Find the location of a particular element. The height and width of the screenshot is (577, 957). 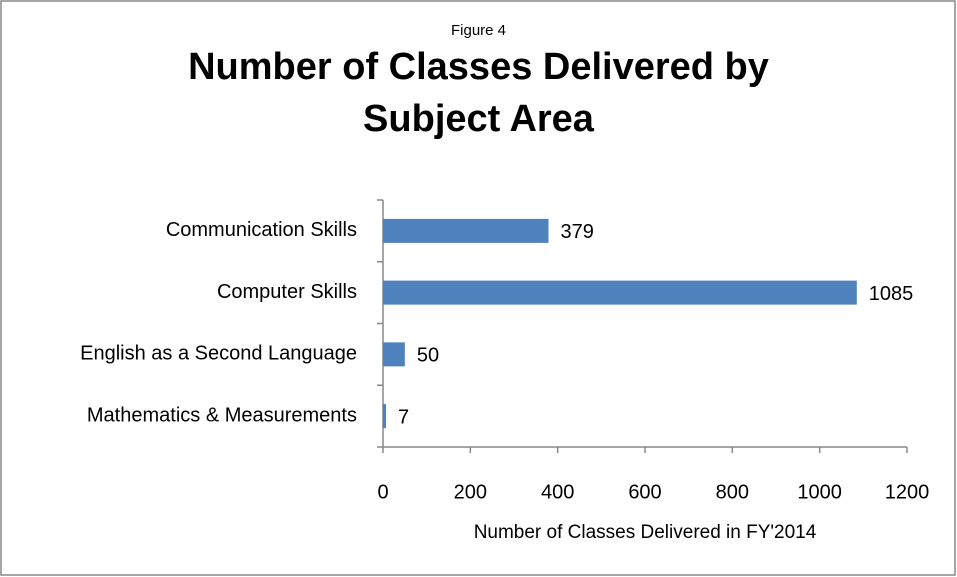

data-label: 1085 is located at coordinates (891, 294).